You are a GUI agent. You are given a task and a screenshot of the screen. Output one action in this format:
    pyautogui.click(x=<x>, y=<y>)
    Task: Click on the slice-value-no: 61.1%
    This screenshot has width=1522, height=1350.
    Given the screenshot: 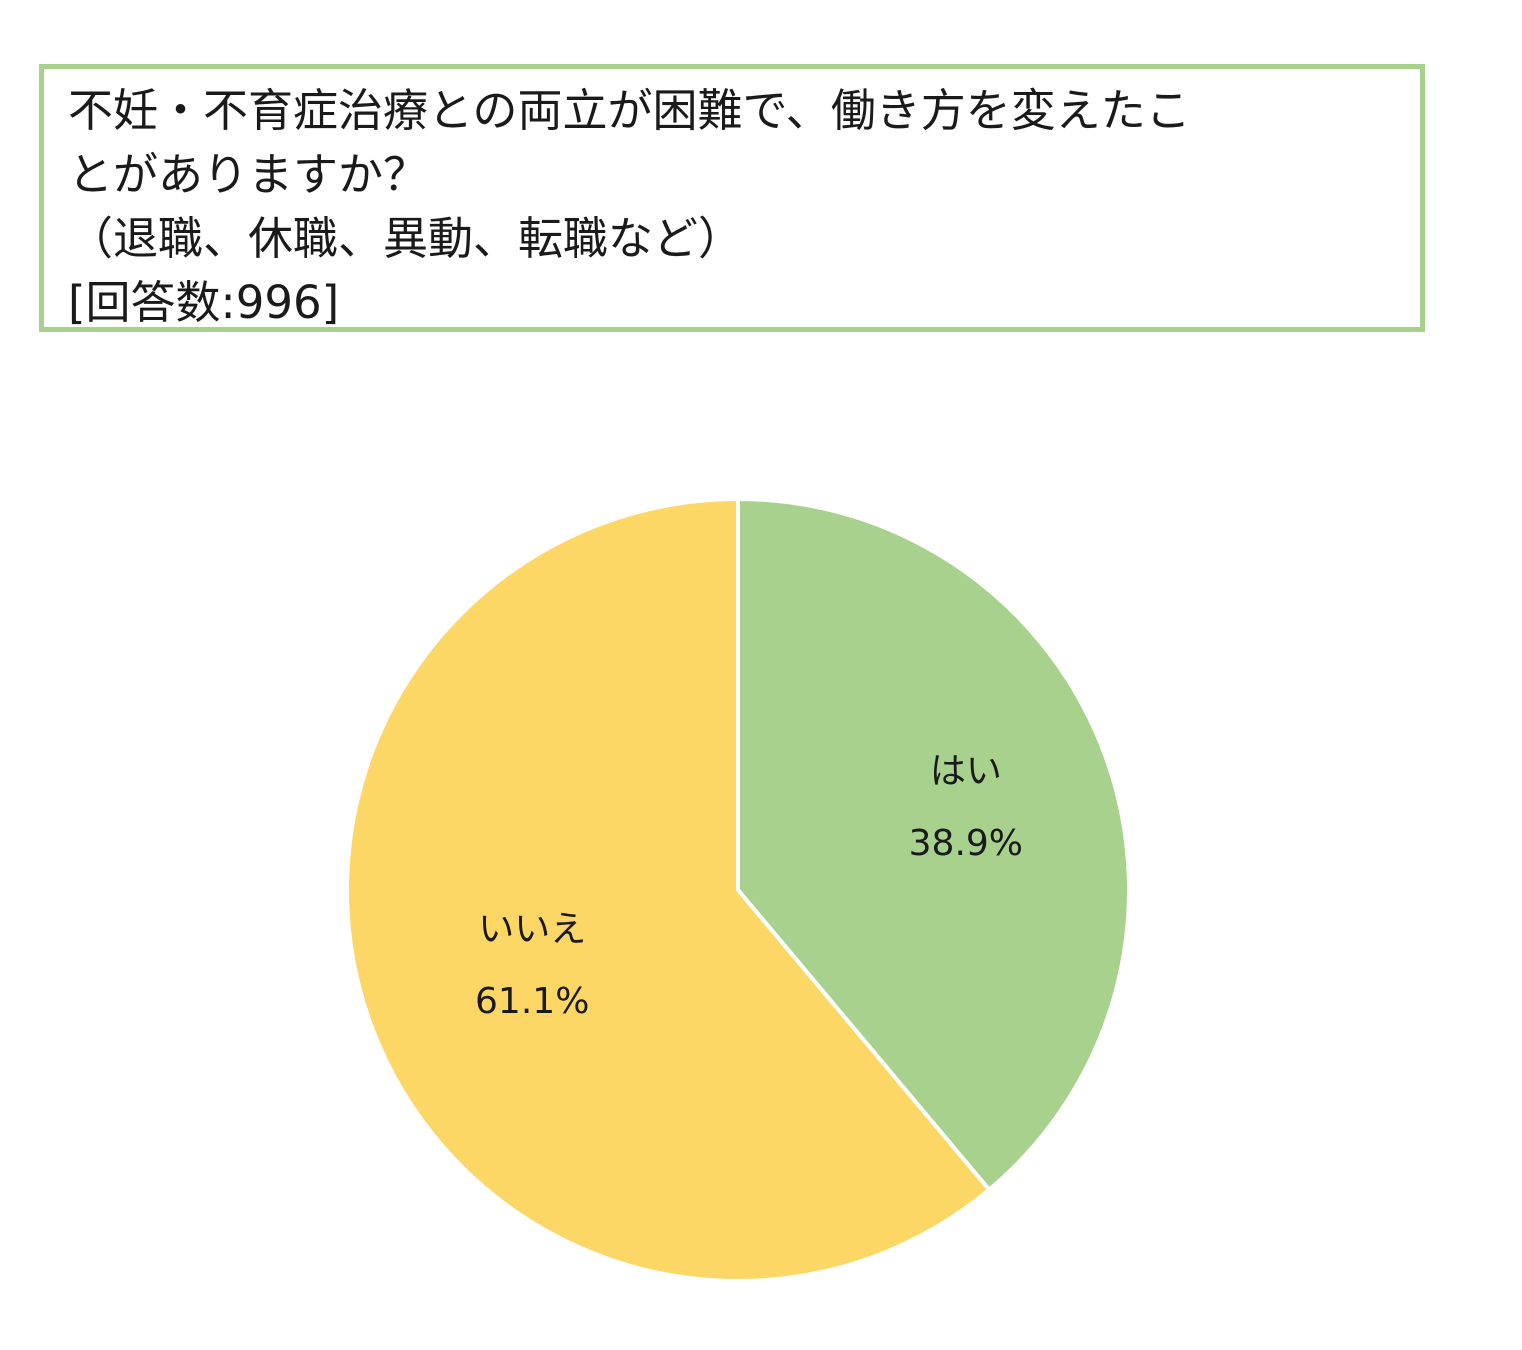 What is the action you would take?
    pyautogui.click(x=532, y=1001)
    